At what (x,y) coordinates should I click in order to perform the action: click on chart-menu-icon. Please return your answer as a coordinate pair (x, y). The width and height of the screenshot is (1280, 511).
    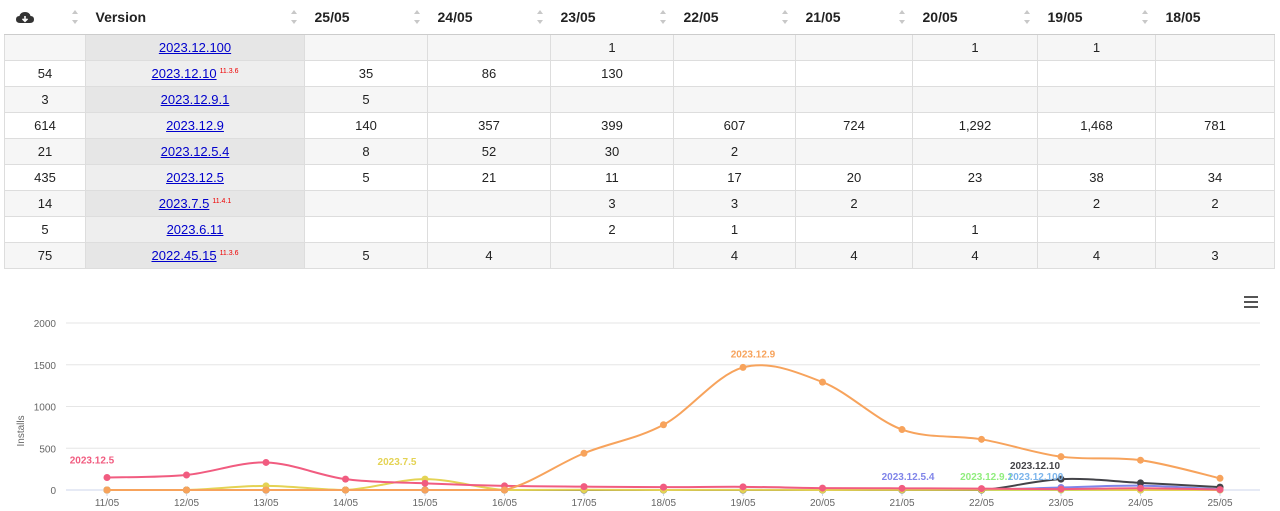
    Looking at the image, I should click on (1251, 302).